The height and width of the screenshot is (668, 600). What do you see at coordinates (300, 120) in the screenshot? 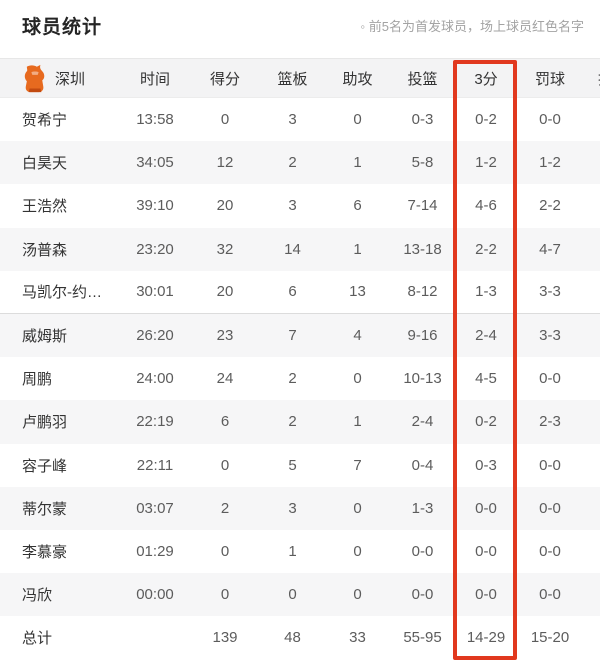
I see `player-row: 贺希宁 13:58 0 3 0 0-3 0-2 0-0` at bounding box center [300, 120].